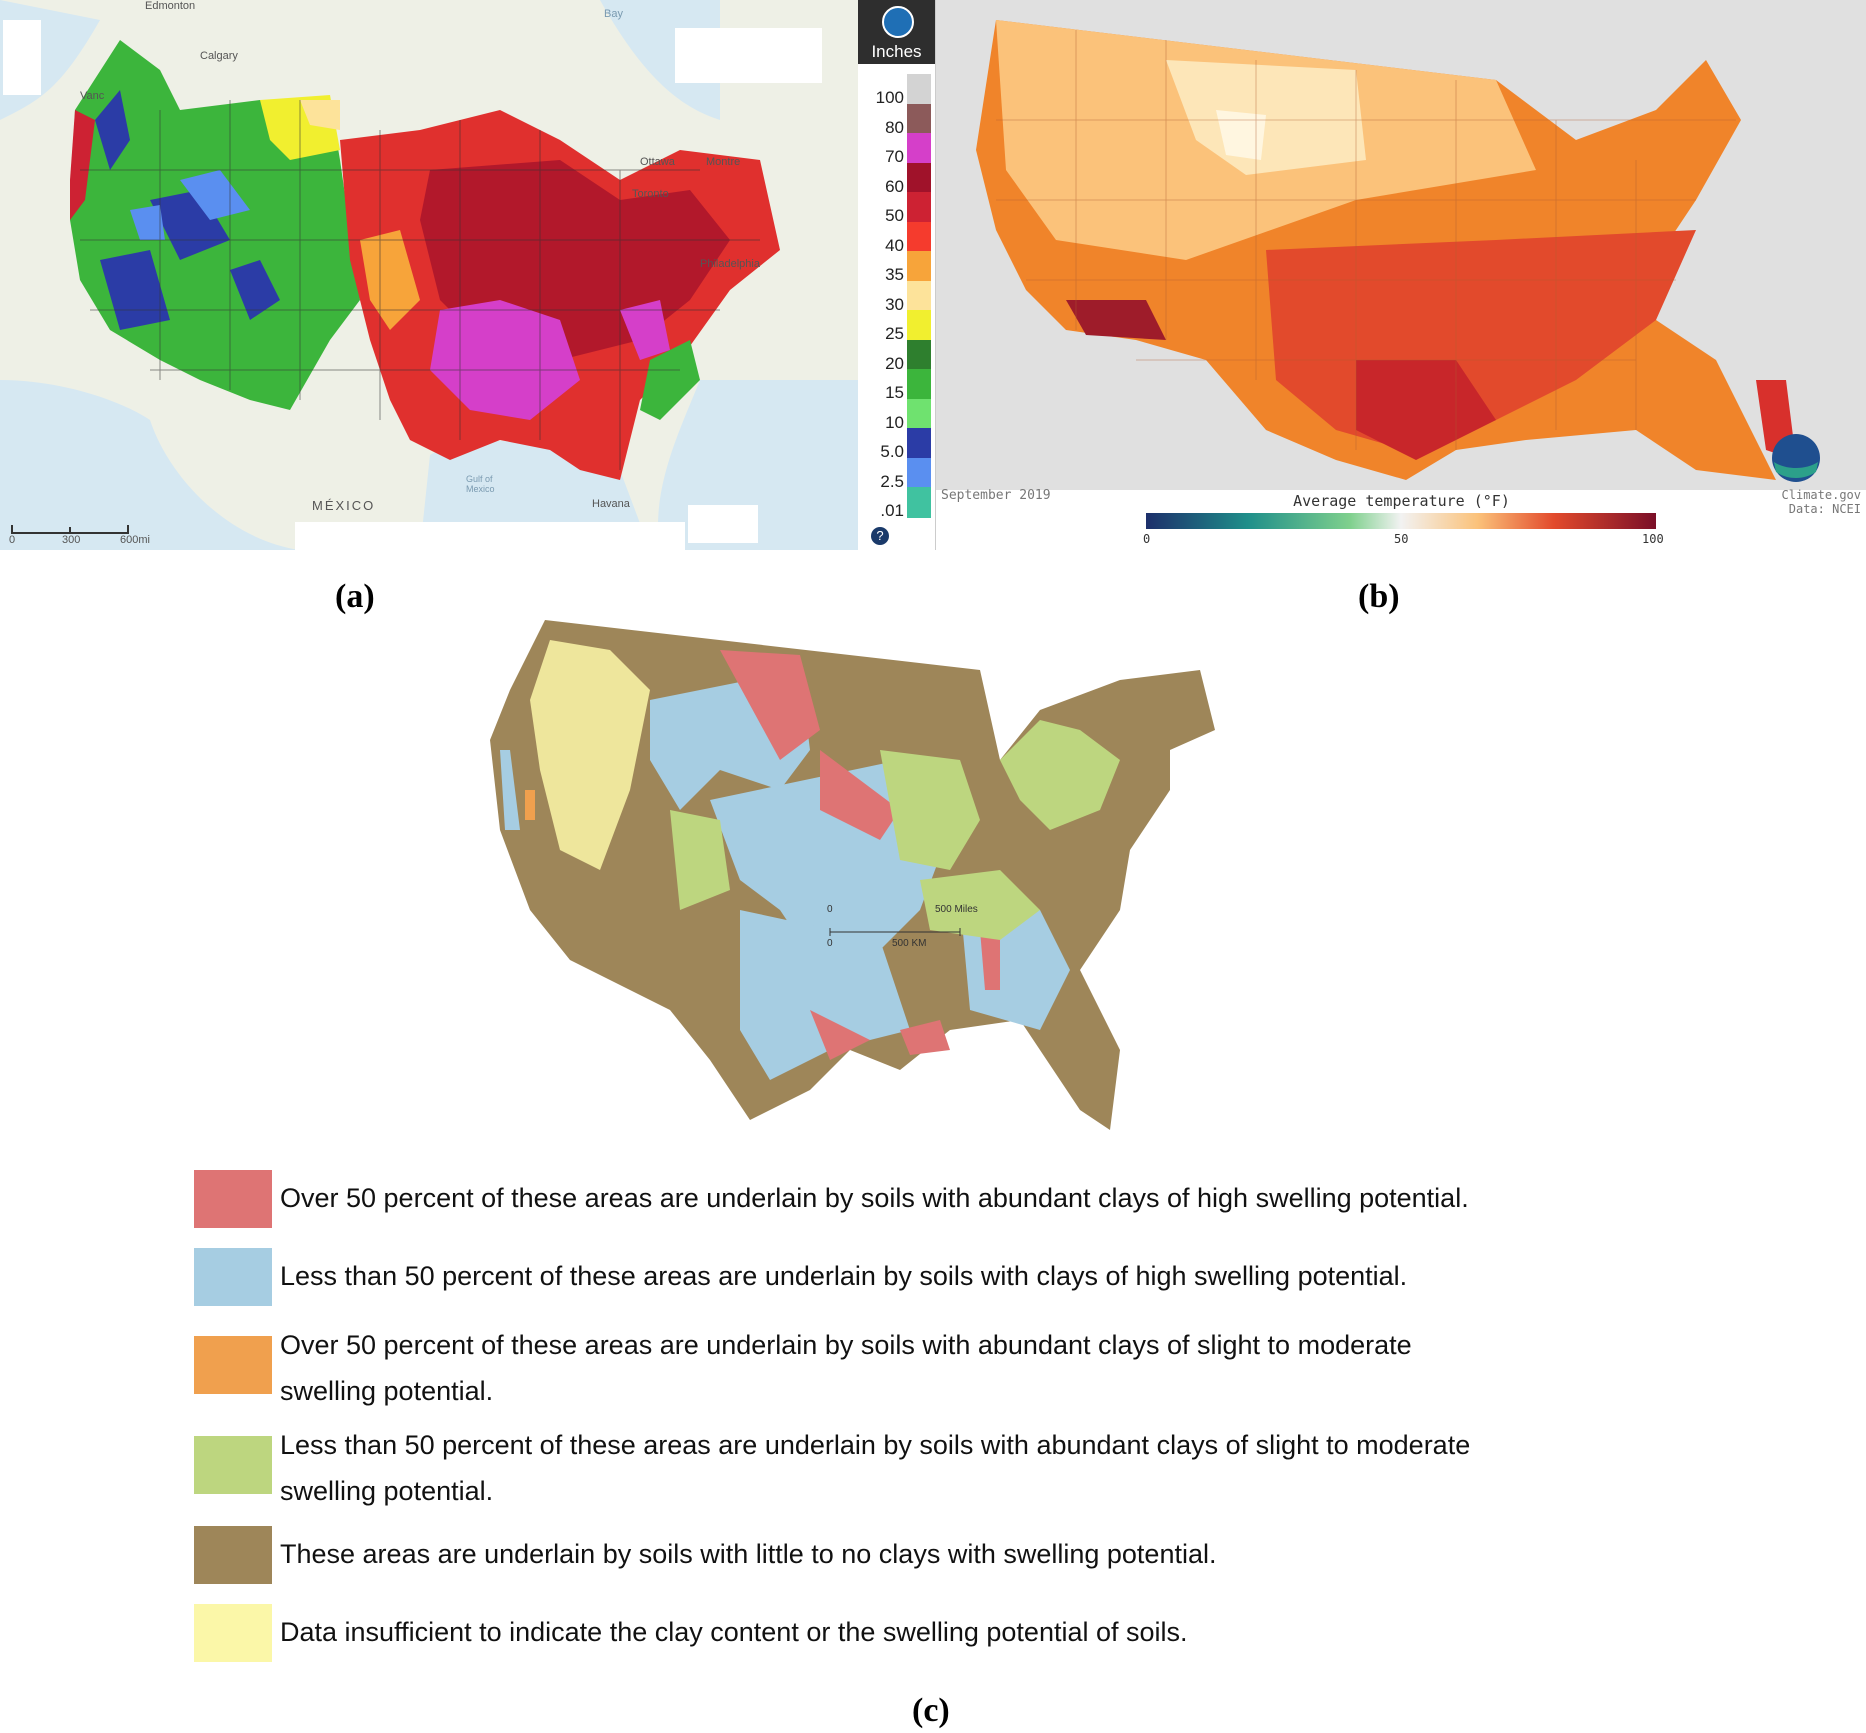  What do you see at coordinates (894, 215) in the screenshot?
I see `legend-tick-label: 50` at bounding box center [894, 215].